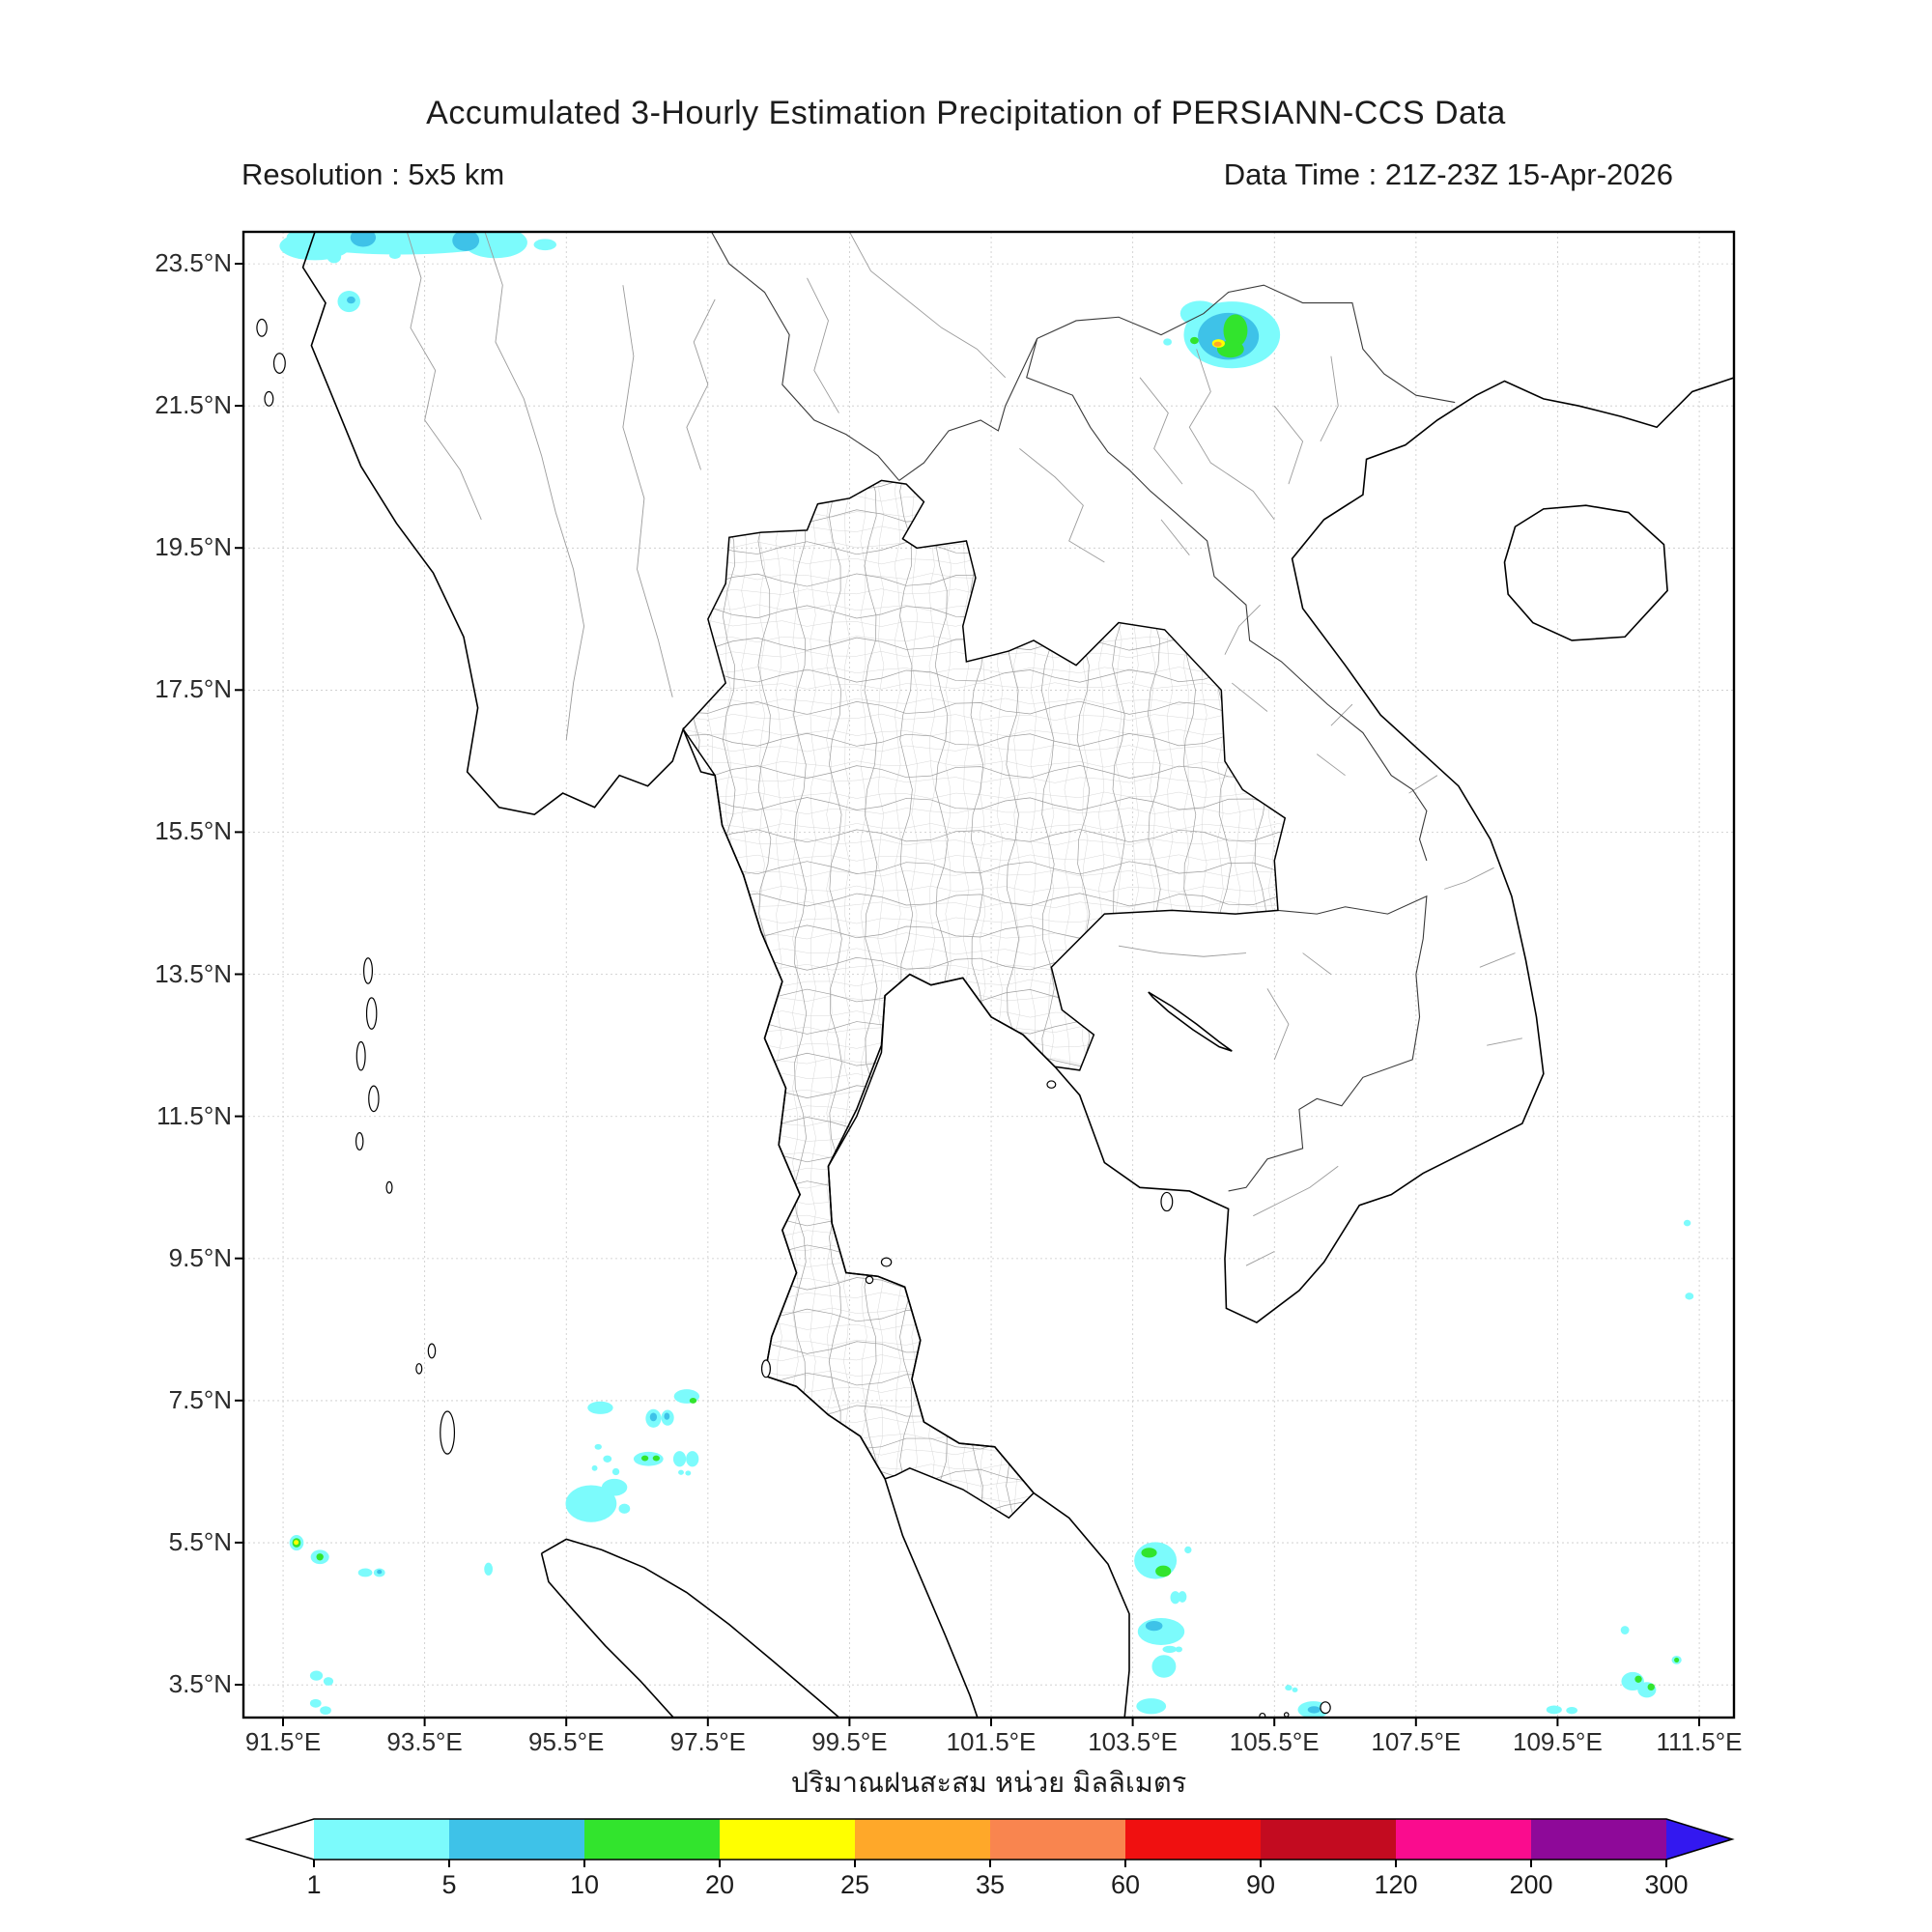 The width and height of the screenshot is (1932, 1932). I want to click on x-tick-label: 101.5°E, so click(992, 1741).